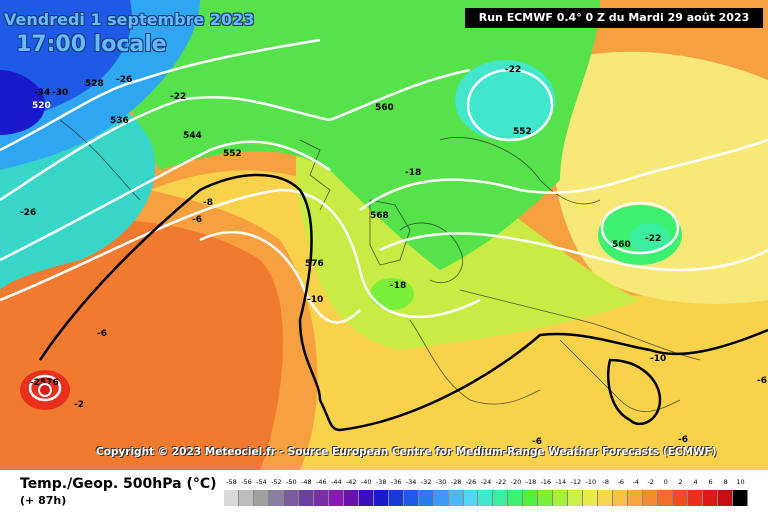  What do you see at coordinates (79, 405) in the screenshot?
I see `temp-label-15: -2` at bounding box center [79, 405].